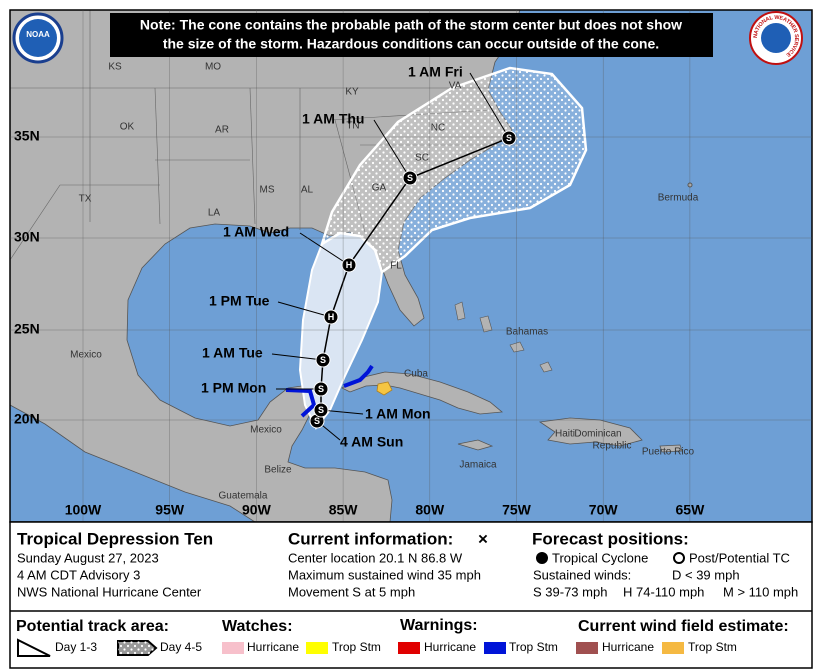  I want to click on current-line: Maximum sustained wind 35 mph, so click(384, 574).